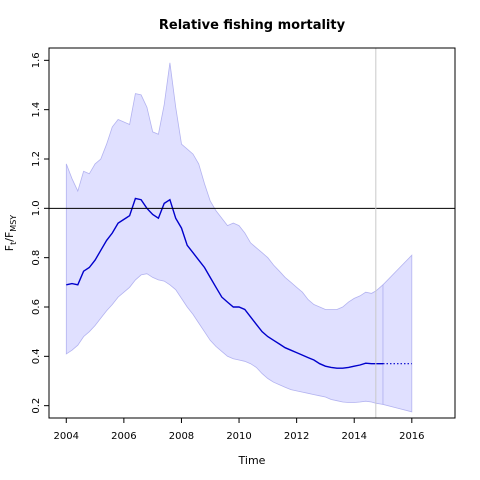  Describe the element at coordinates (40, 233) in the screenshot. I see `y-axis: 0.2 0.4 0.6 0.8 1.0 1.2 1.4 1.6` at that location.